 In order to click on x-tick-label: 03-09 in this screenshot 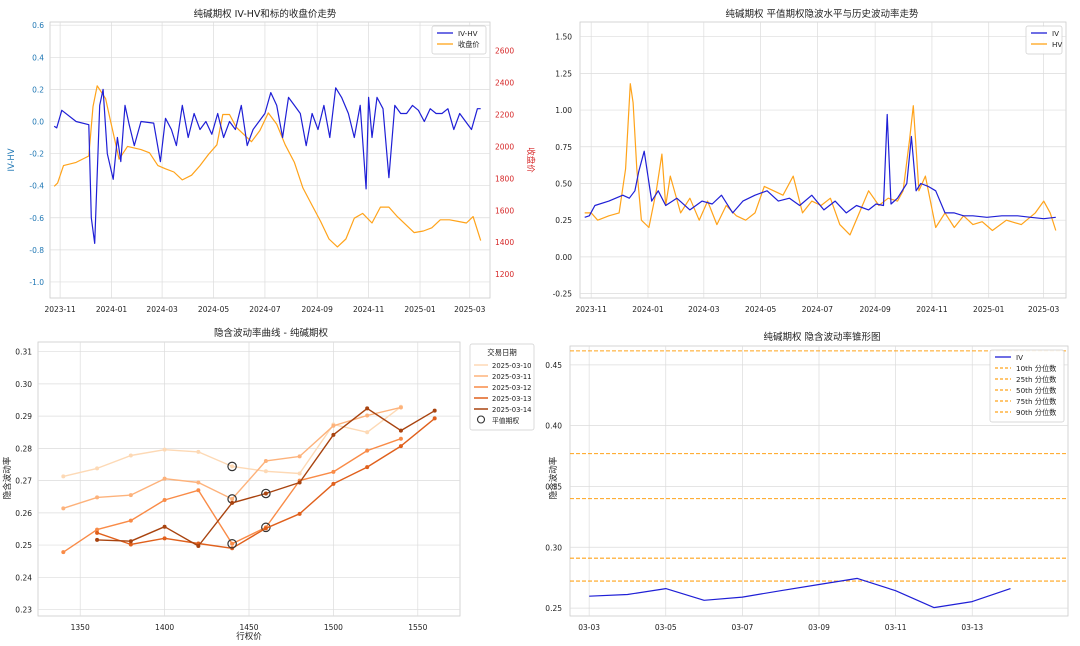, I will do `click(819, 627)`.